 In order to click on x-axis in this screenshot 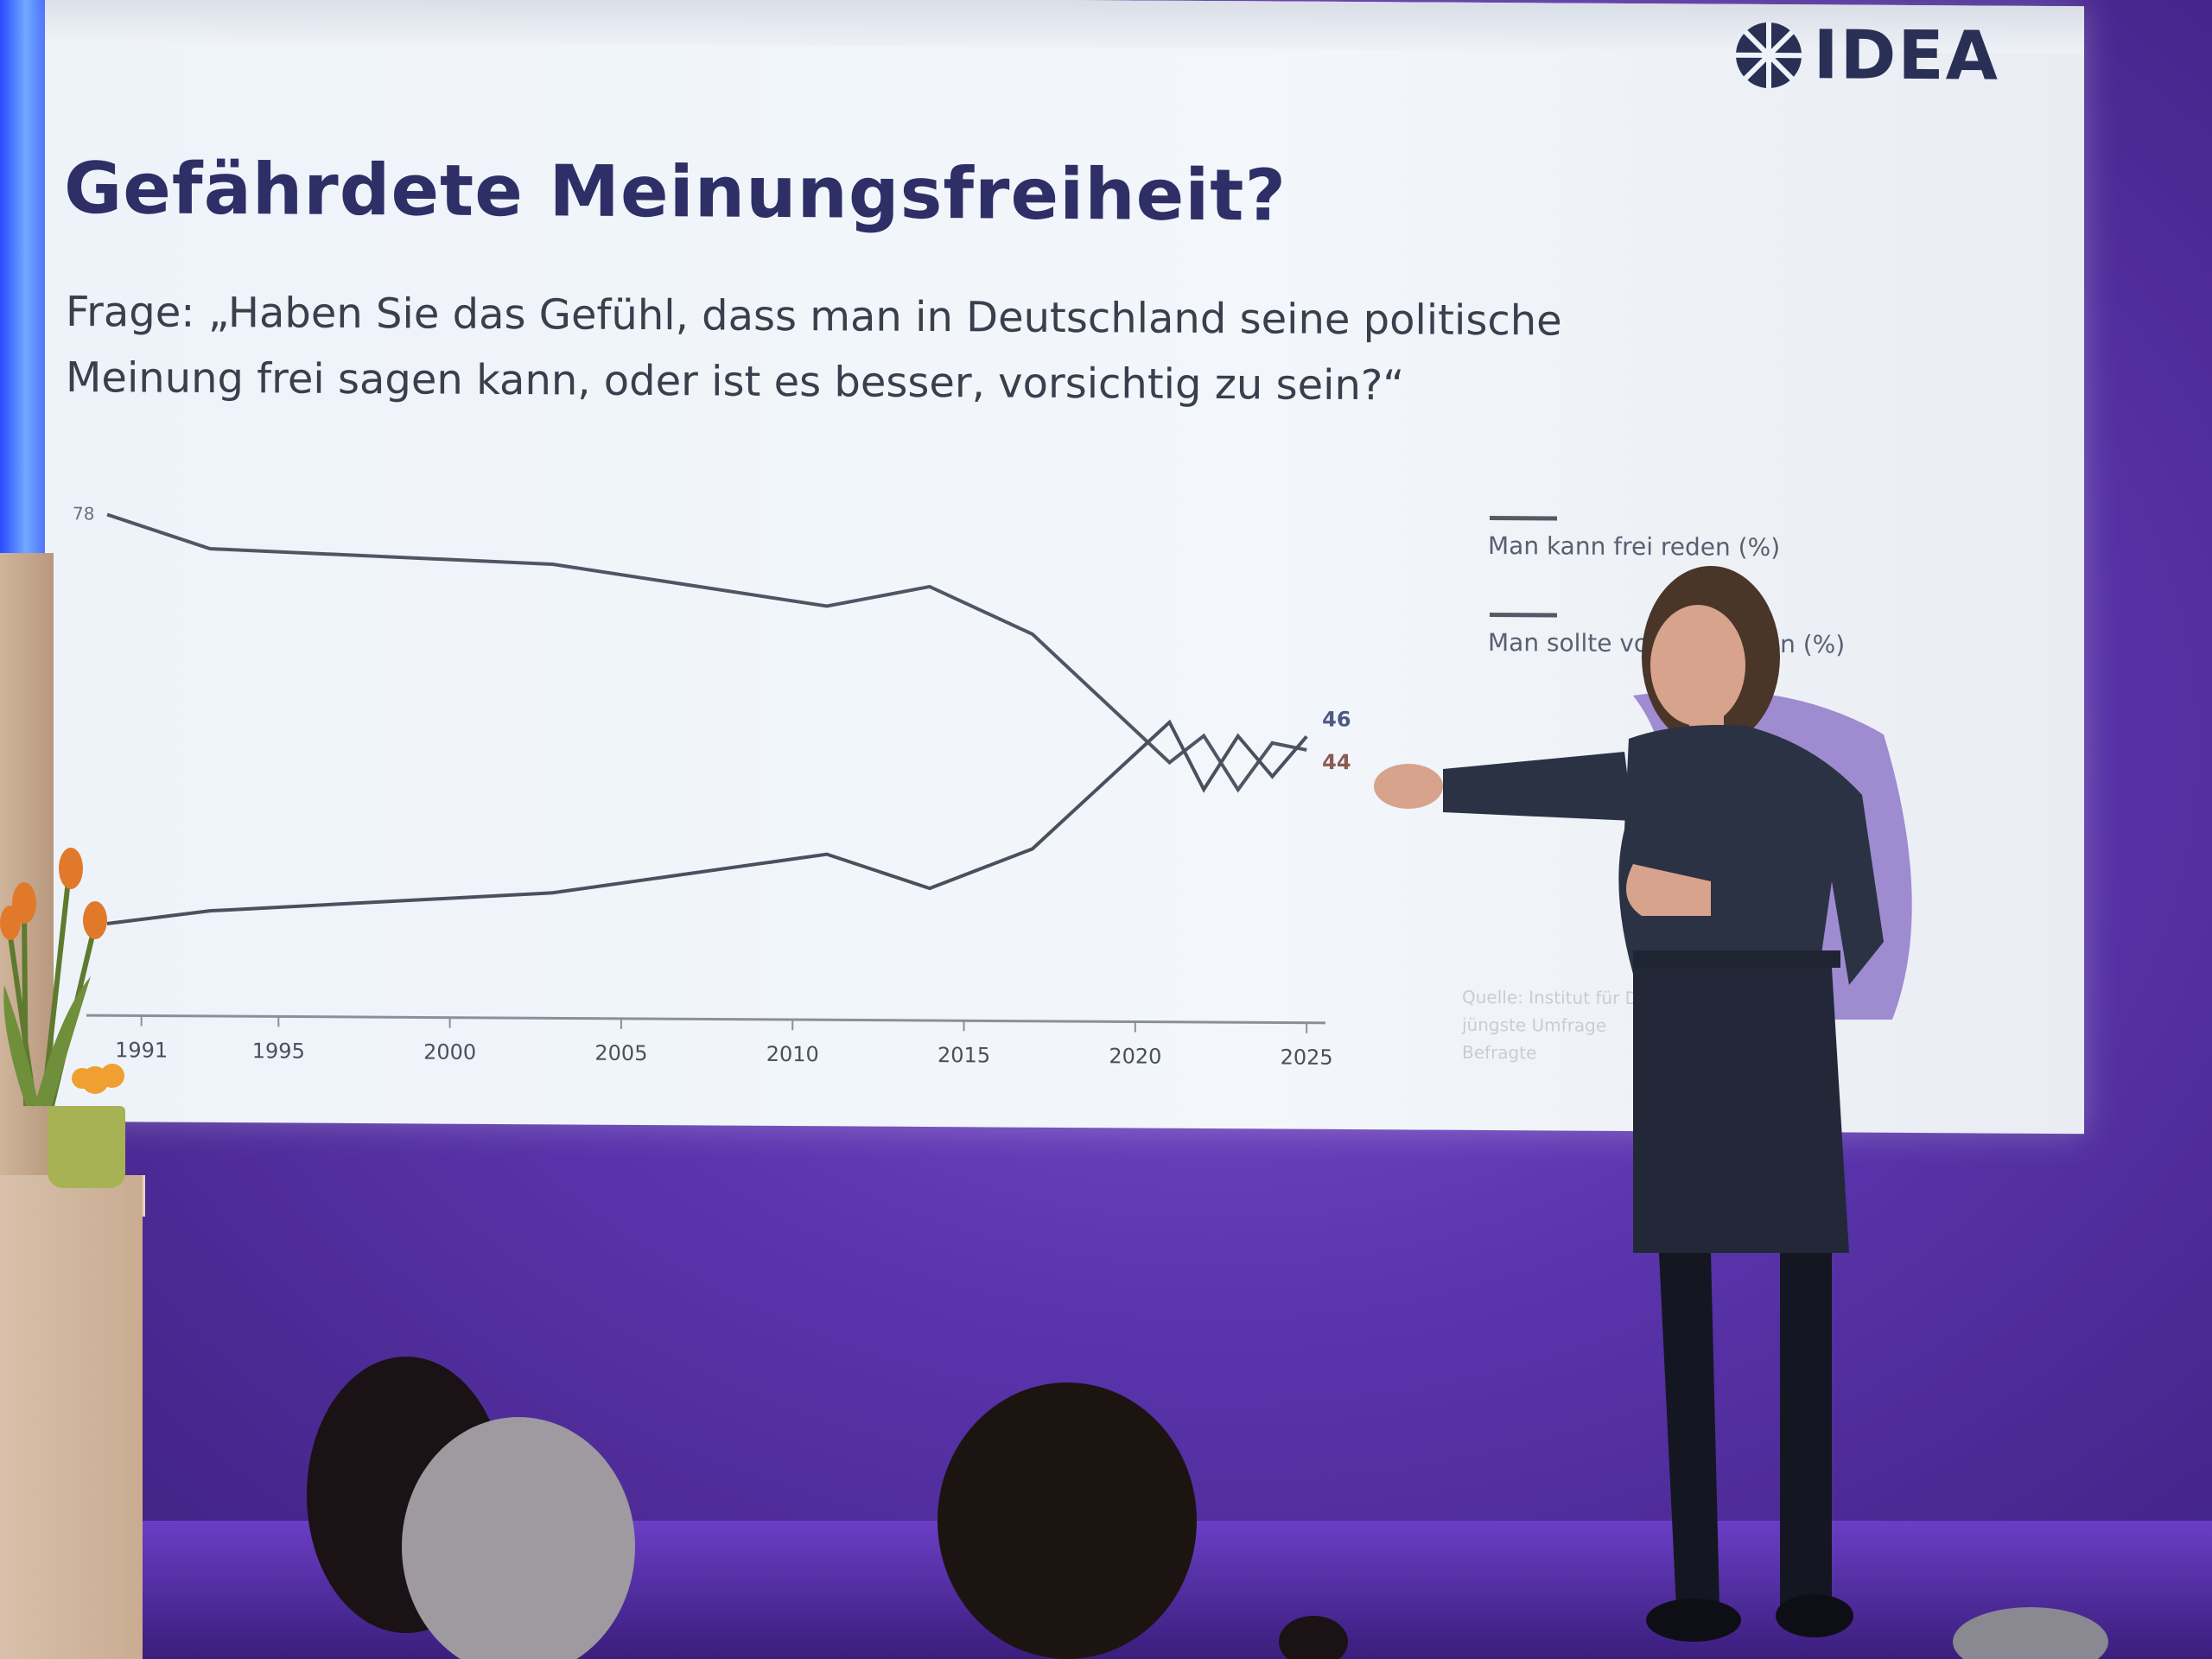, I will do `click(705, 1019)`.